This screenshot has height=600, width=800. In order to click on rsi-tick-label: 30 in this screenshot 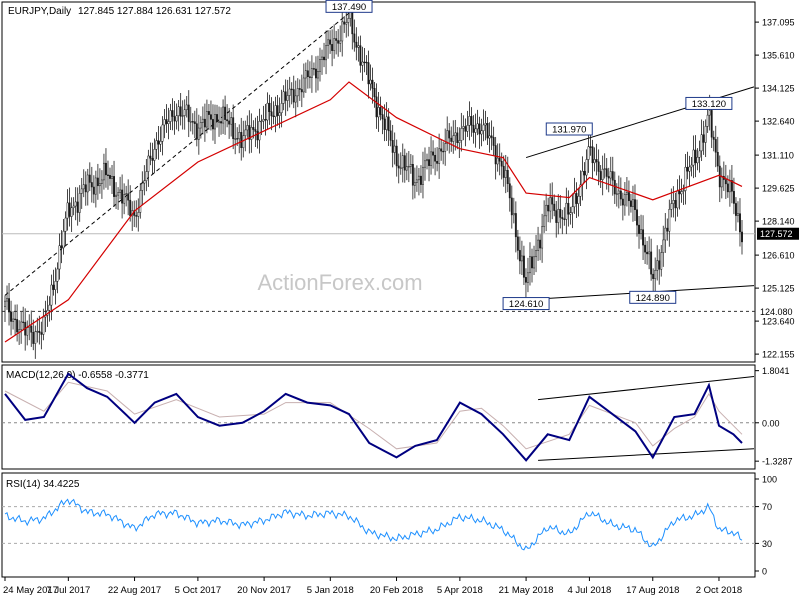, I will do `click(767, 544)`.